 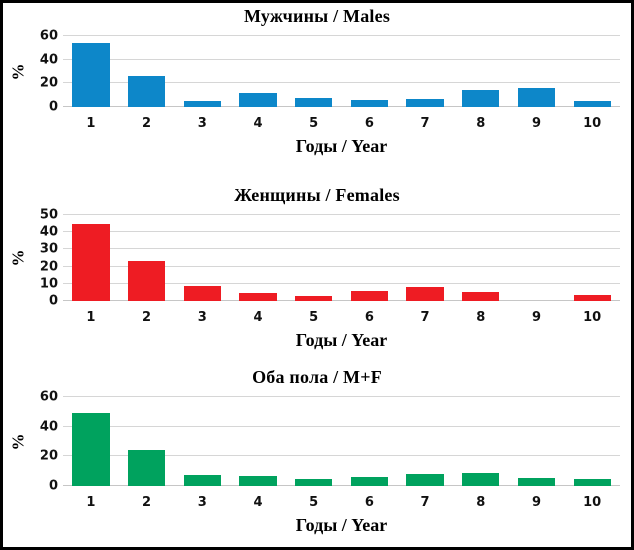 I want to click on x-tick-label: 2, so click(x=147, y=123).